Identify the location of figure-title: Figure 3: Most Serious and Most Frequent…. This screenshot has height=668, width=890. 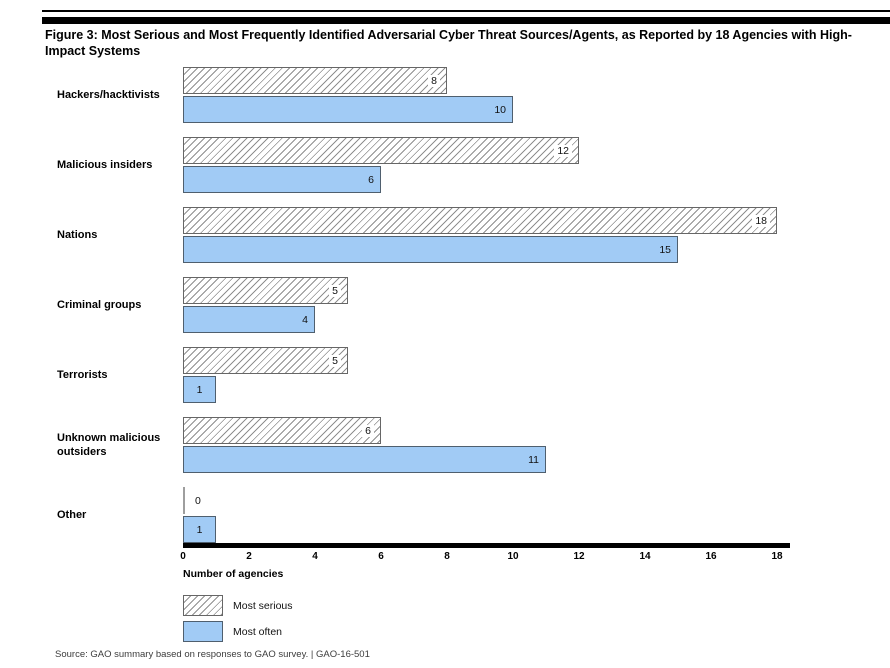
(448, 43).